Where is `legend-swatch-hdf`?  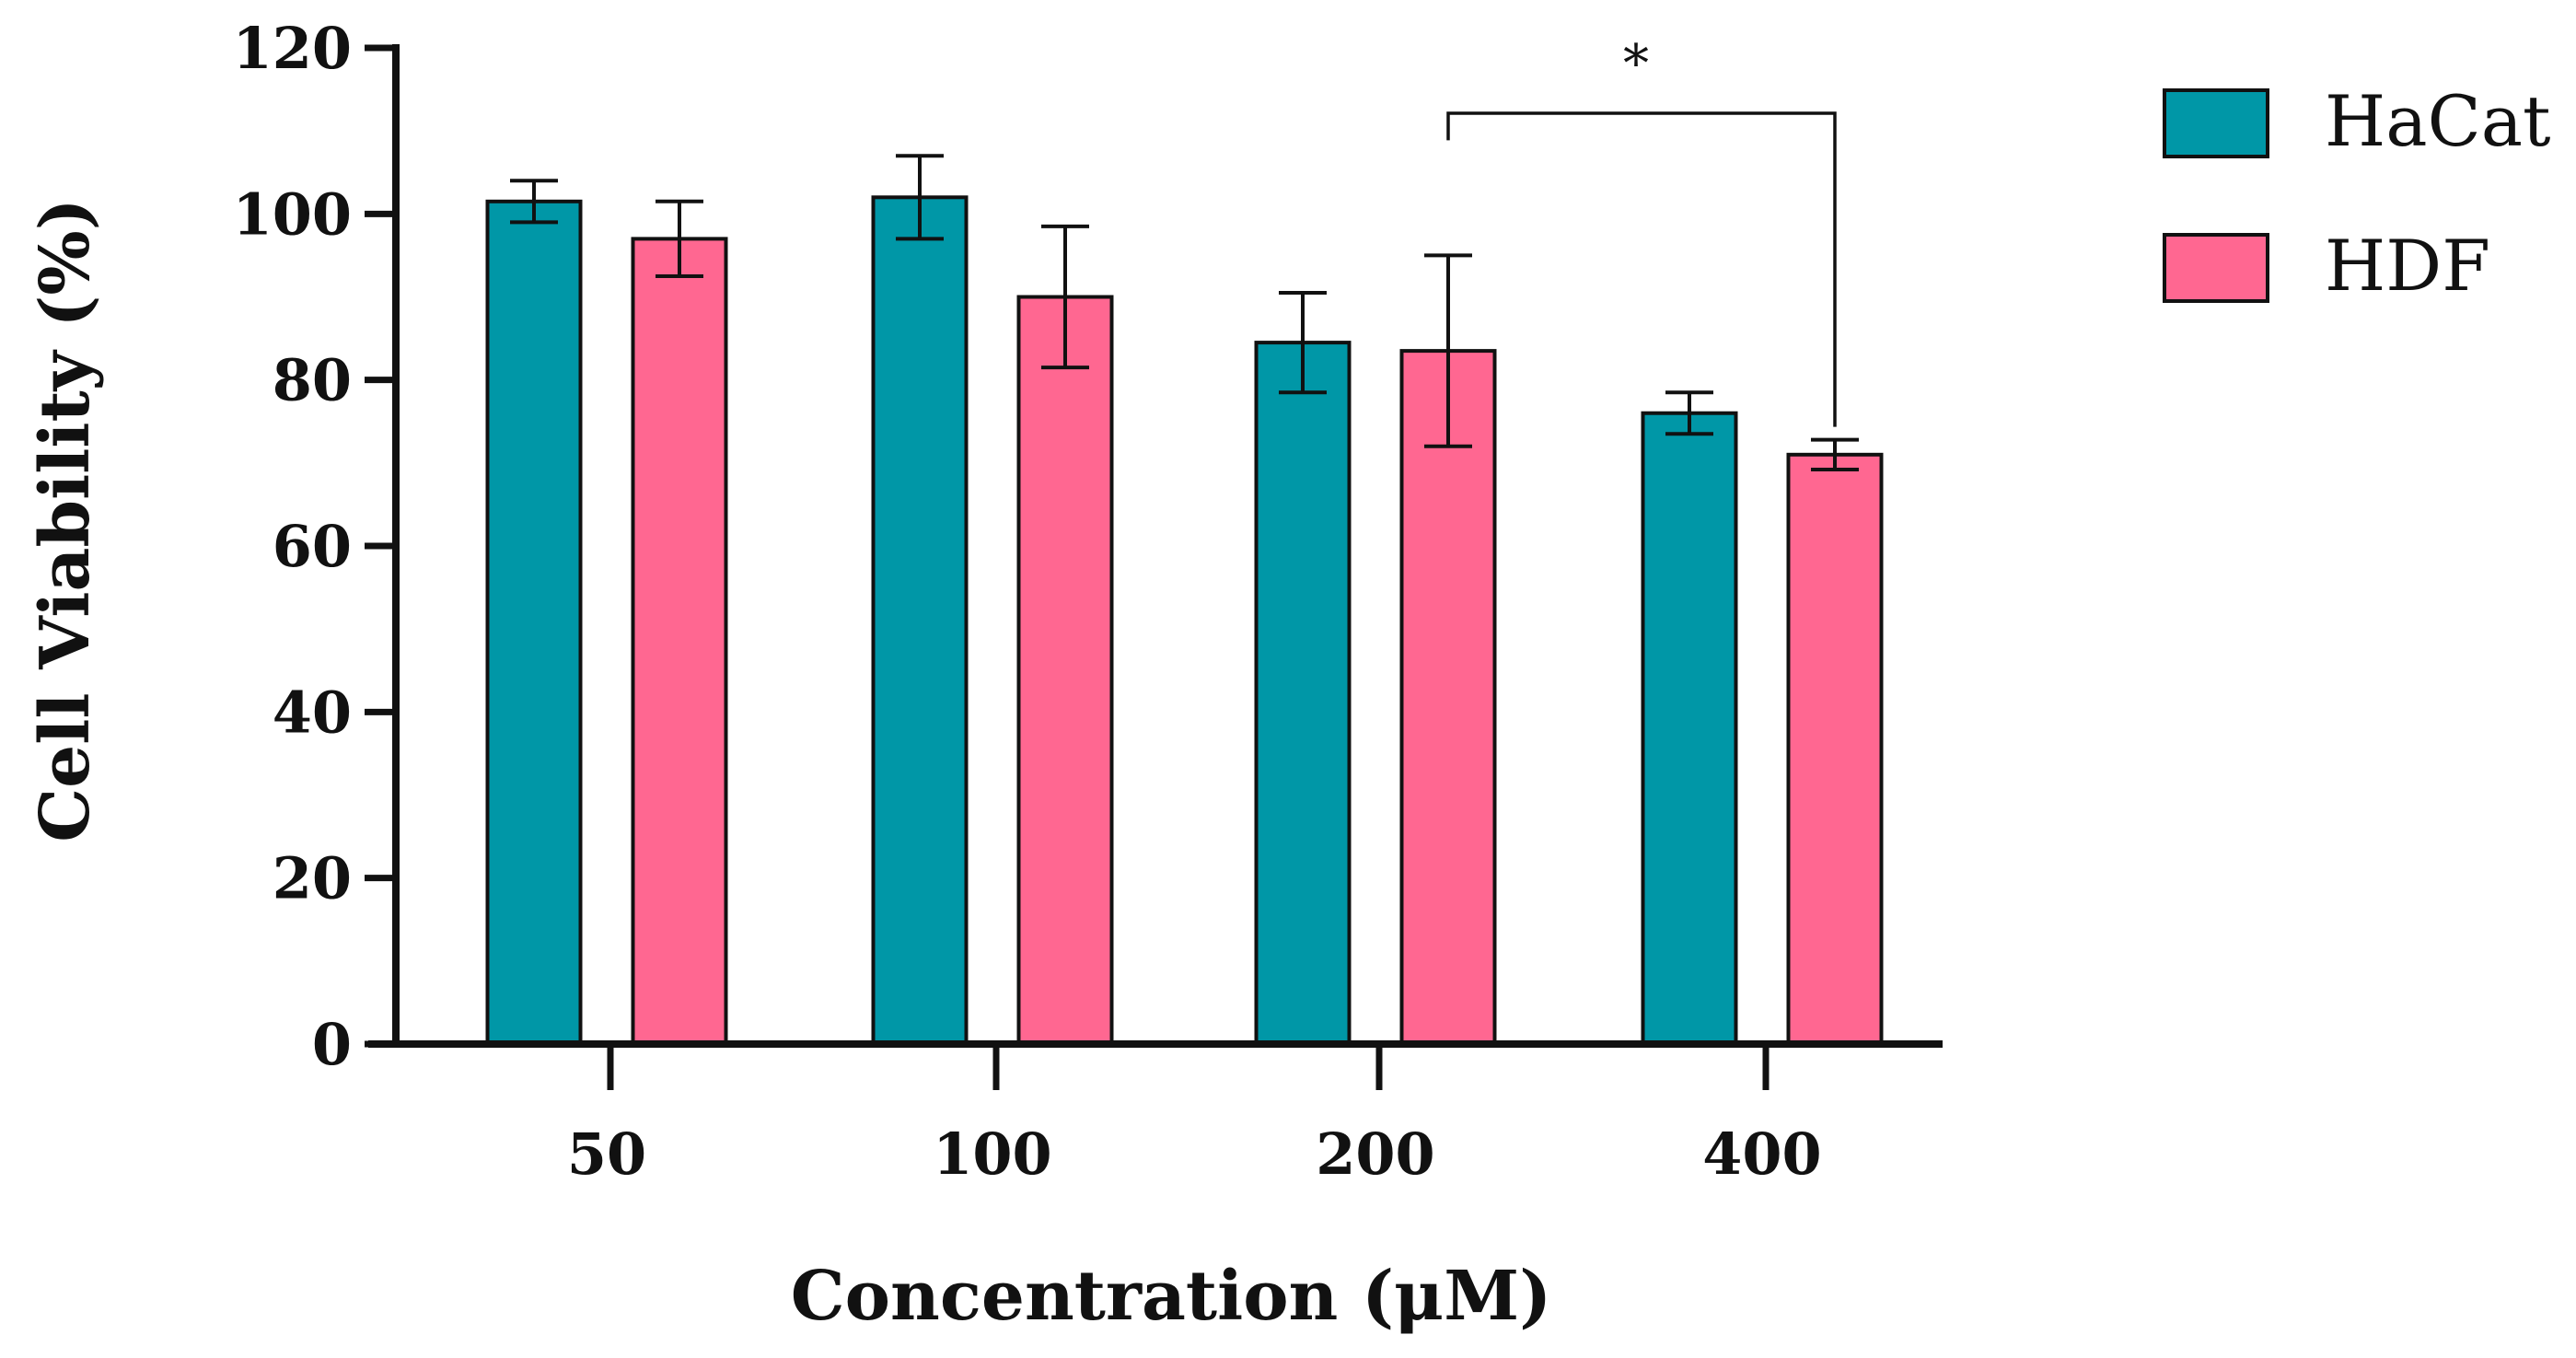
legend-swatch-hdf is located at coordinates (2216, 268).